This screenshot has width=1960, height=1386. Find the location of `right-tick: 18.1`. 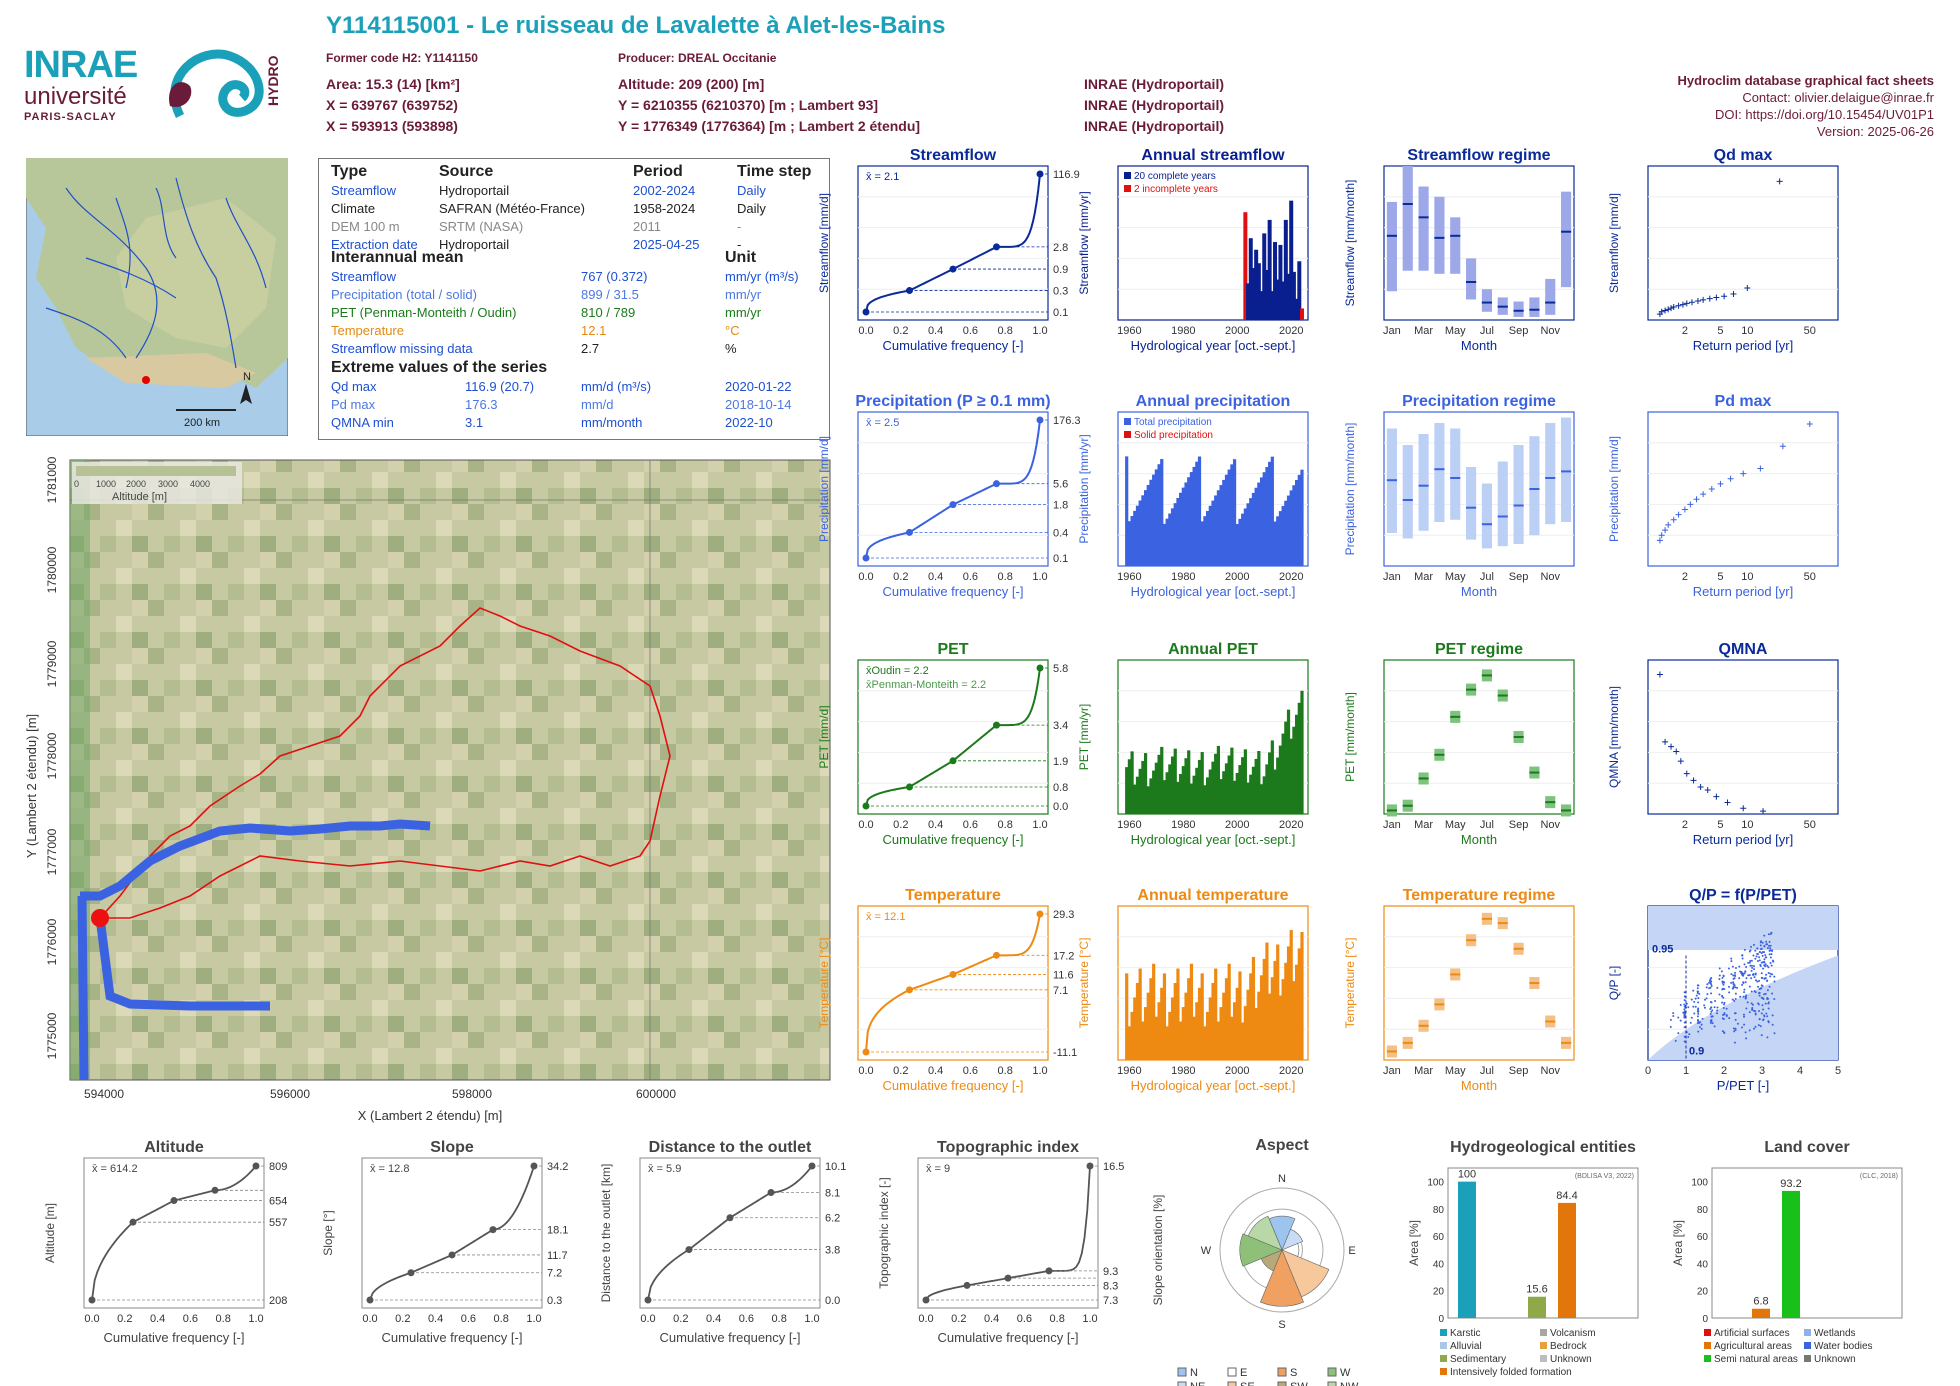

right-tick: 18.1 is located at coordinates (557, 1231).